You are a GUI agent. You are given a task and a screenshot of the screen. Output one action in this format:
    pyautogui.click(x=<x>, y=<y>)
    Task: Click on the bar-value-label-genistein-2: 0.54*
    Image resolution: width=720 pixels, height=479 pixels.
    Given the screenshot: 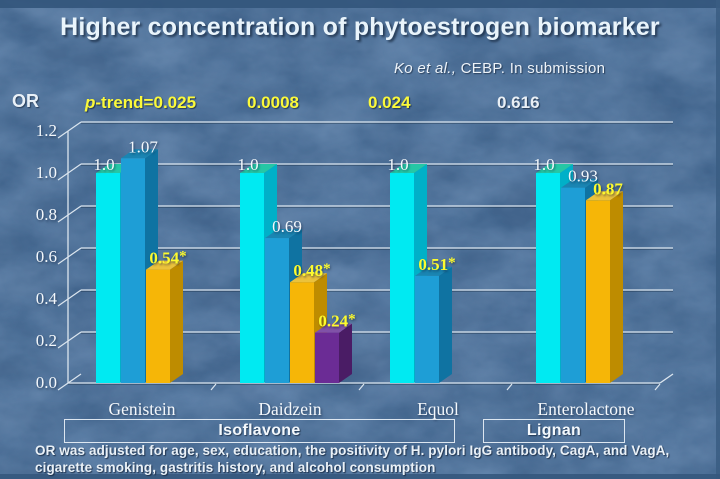 What is the action you would take?
    pyautogui.click(x=167, y=258)
    